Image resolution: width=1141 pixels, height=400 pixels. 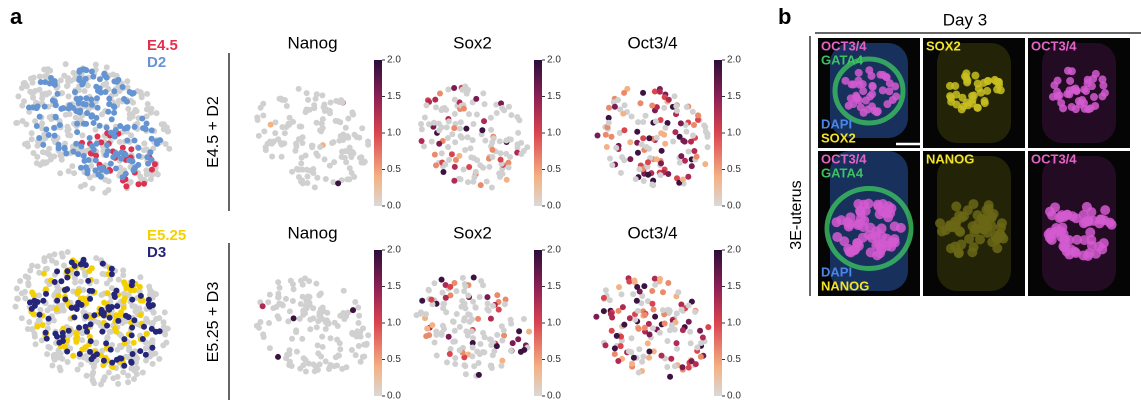 What do you see at coordinates (836, 271) in the screenshot?
I see `stain-label: DAPI` at bounding box center [836, 271].